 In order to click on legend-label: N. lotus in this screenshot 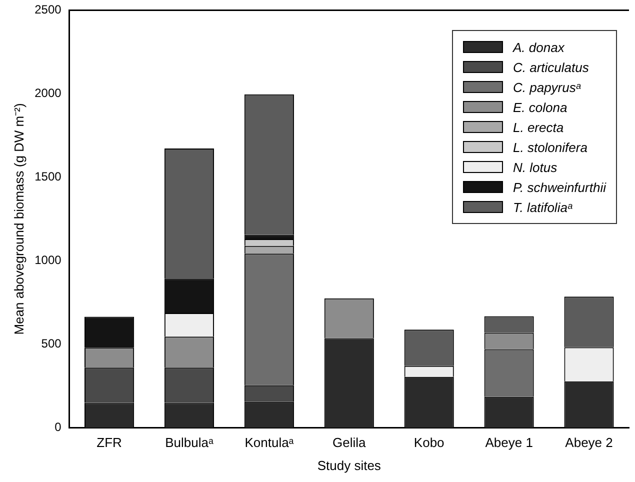, I will do `click(535, 167)`.